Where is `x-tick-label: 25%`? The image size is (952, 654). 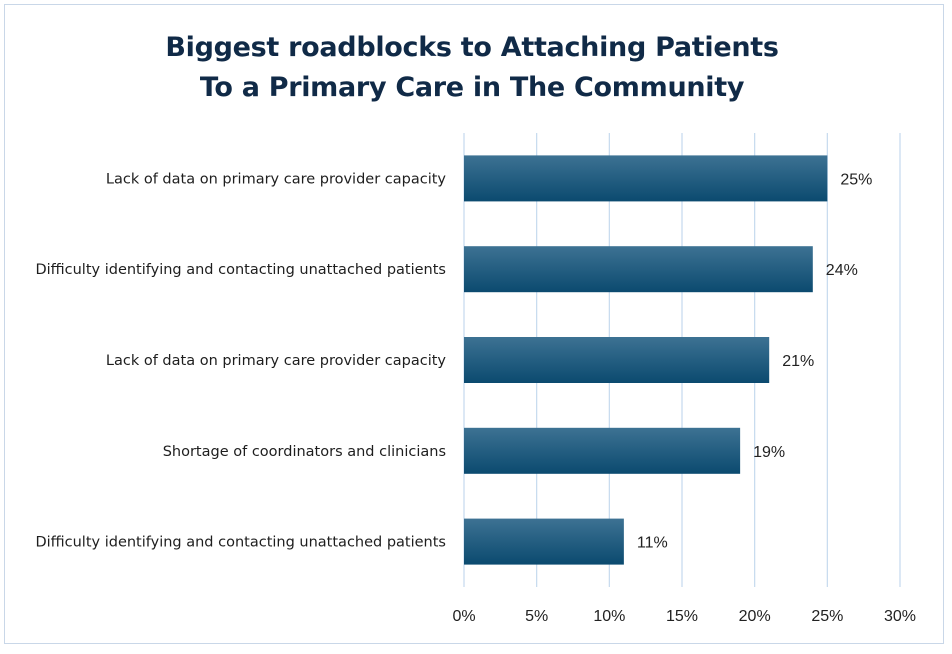
x-tick-label: 25% is located at coordinates (827, 616).